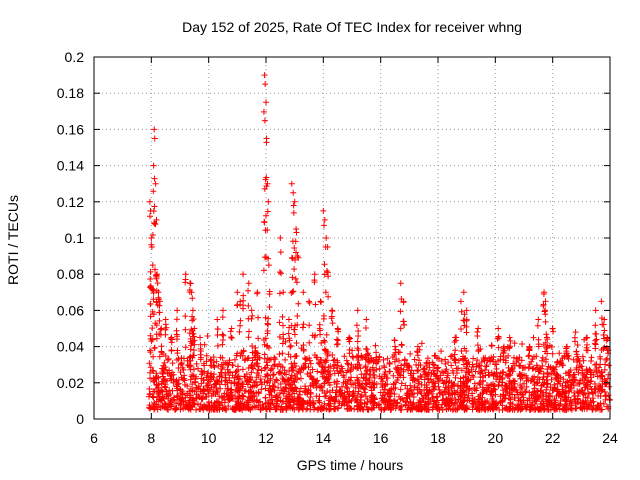  What do you see at coordinates (350, 465) in the screenshot?
I see `x-axis-label: GPS time / hours` at bounding box center [350, 465].